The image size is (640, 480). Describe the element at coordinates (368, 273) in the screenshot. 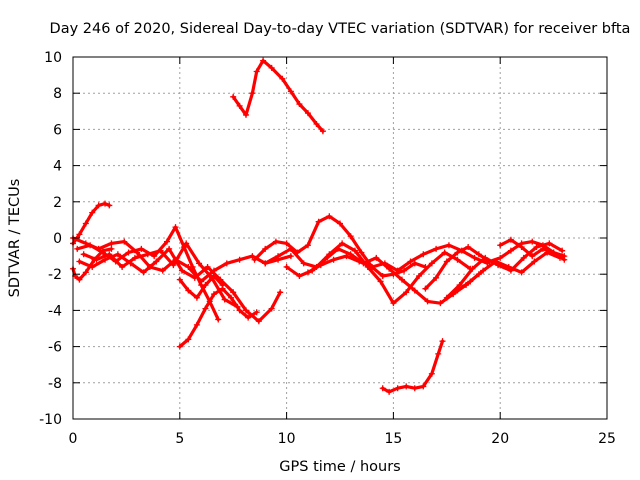

I see `series-arc-h` at that location.